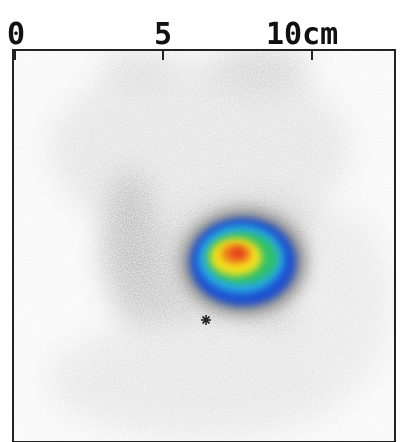 The image size is (403, 442). I want to click on hot-spot, so click(244, 262).